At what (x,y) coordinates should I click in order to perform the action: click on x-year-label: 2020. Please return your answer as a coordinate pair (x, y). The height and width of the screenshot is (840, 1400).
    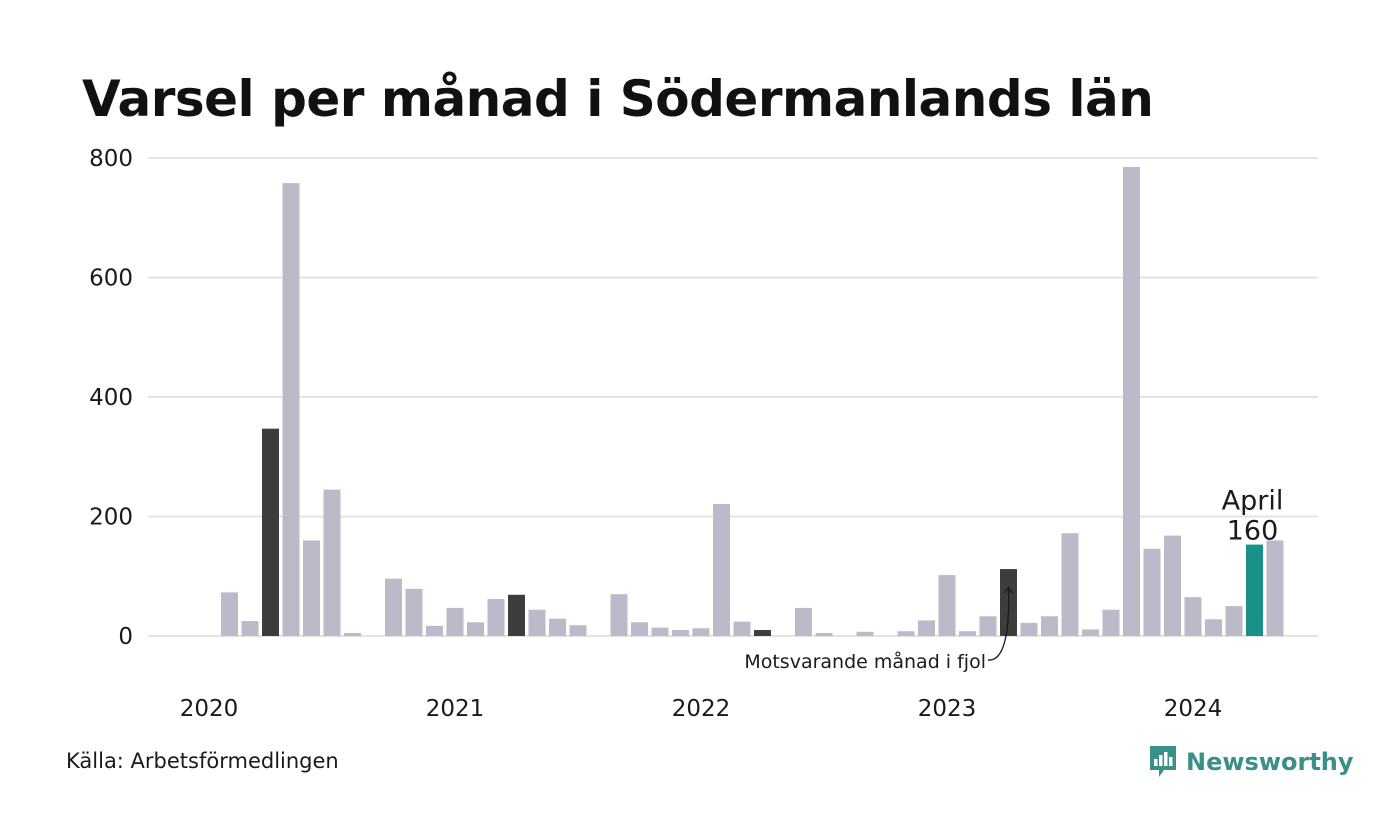
    Looking at the image, I should click on (209, 709).